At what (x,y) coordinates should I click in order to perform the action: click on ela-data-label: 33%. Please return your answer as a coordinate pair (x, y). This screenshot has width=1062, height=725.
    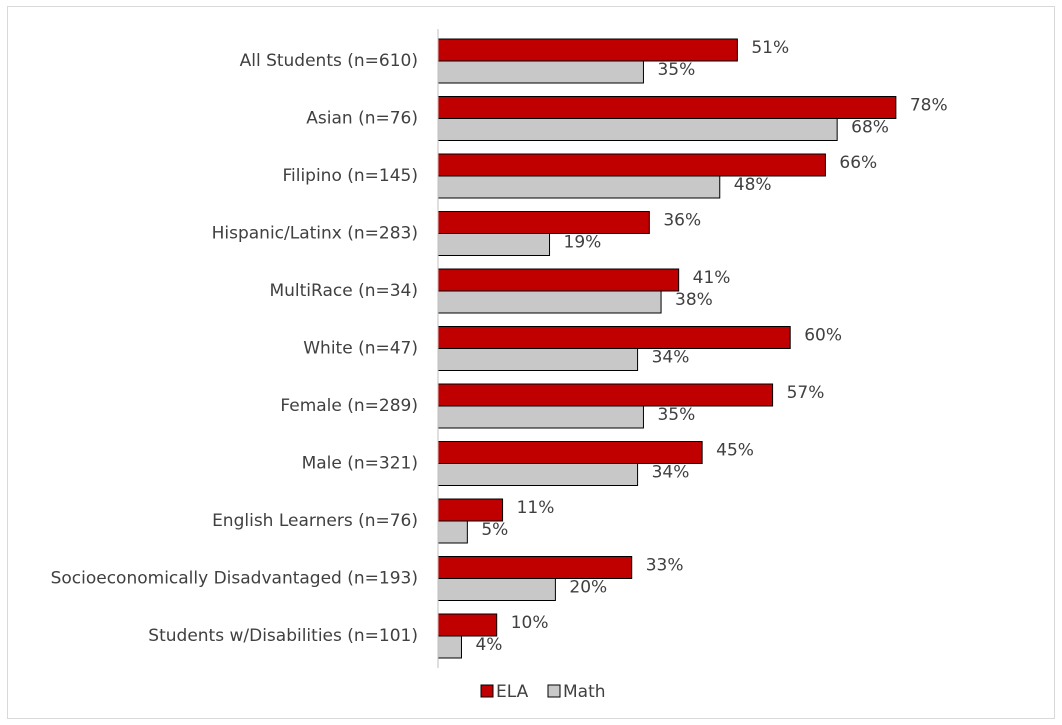
    Looking at the image, I should click on (665, 566).